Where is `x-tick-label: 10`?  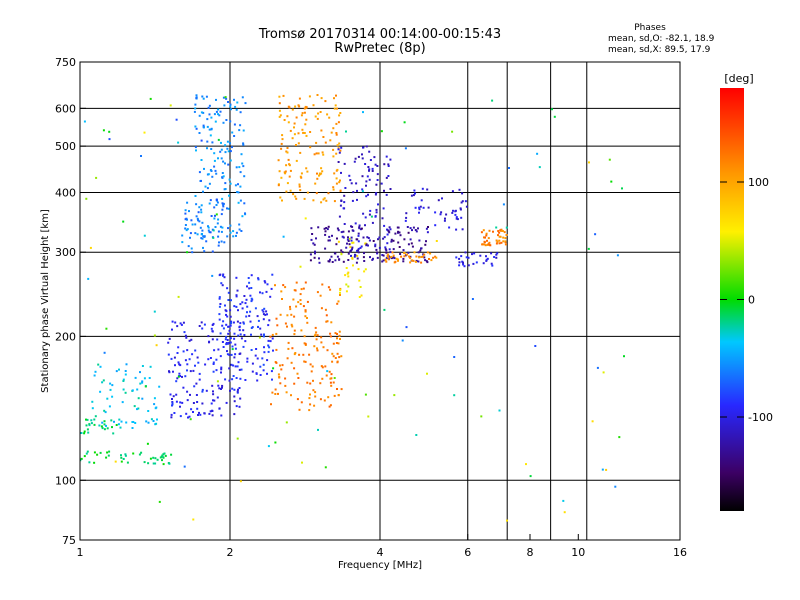
x-tick-label: 10 is located at coordinates (578, 552).